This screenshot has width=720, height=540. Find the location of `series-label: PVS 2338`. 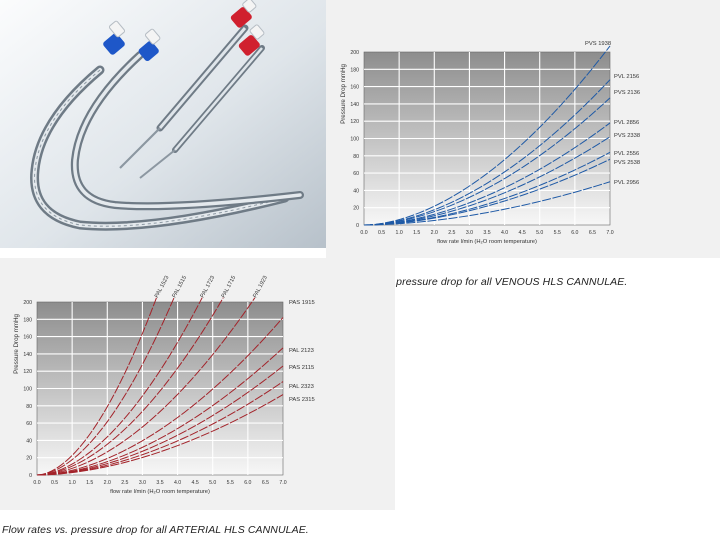

series-label: PVS 2338 is located at coordinates (627, 136).